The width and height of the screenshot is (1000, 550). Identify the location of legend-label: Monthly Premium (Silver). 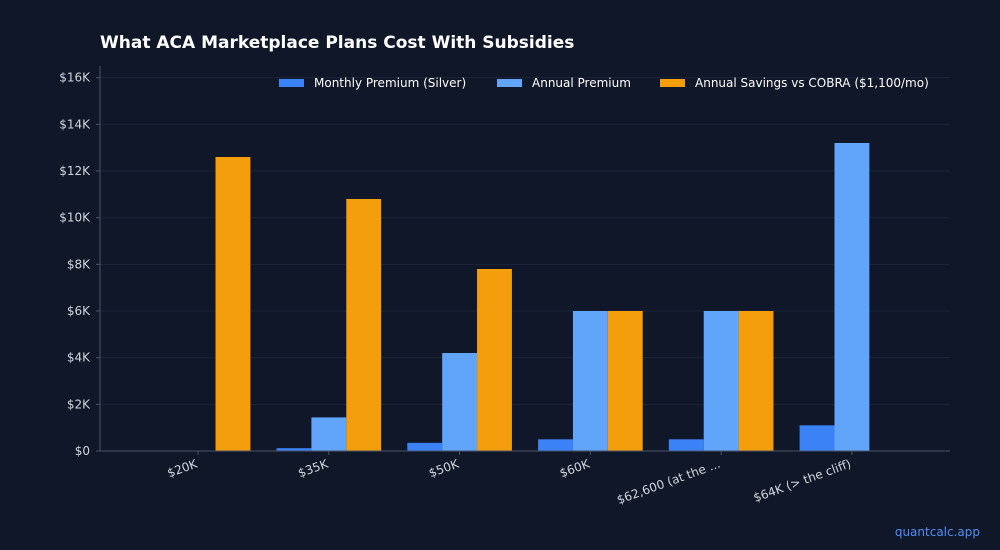
(390, 83).